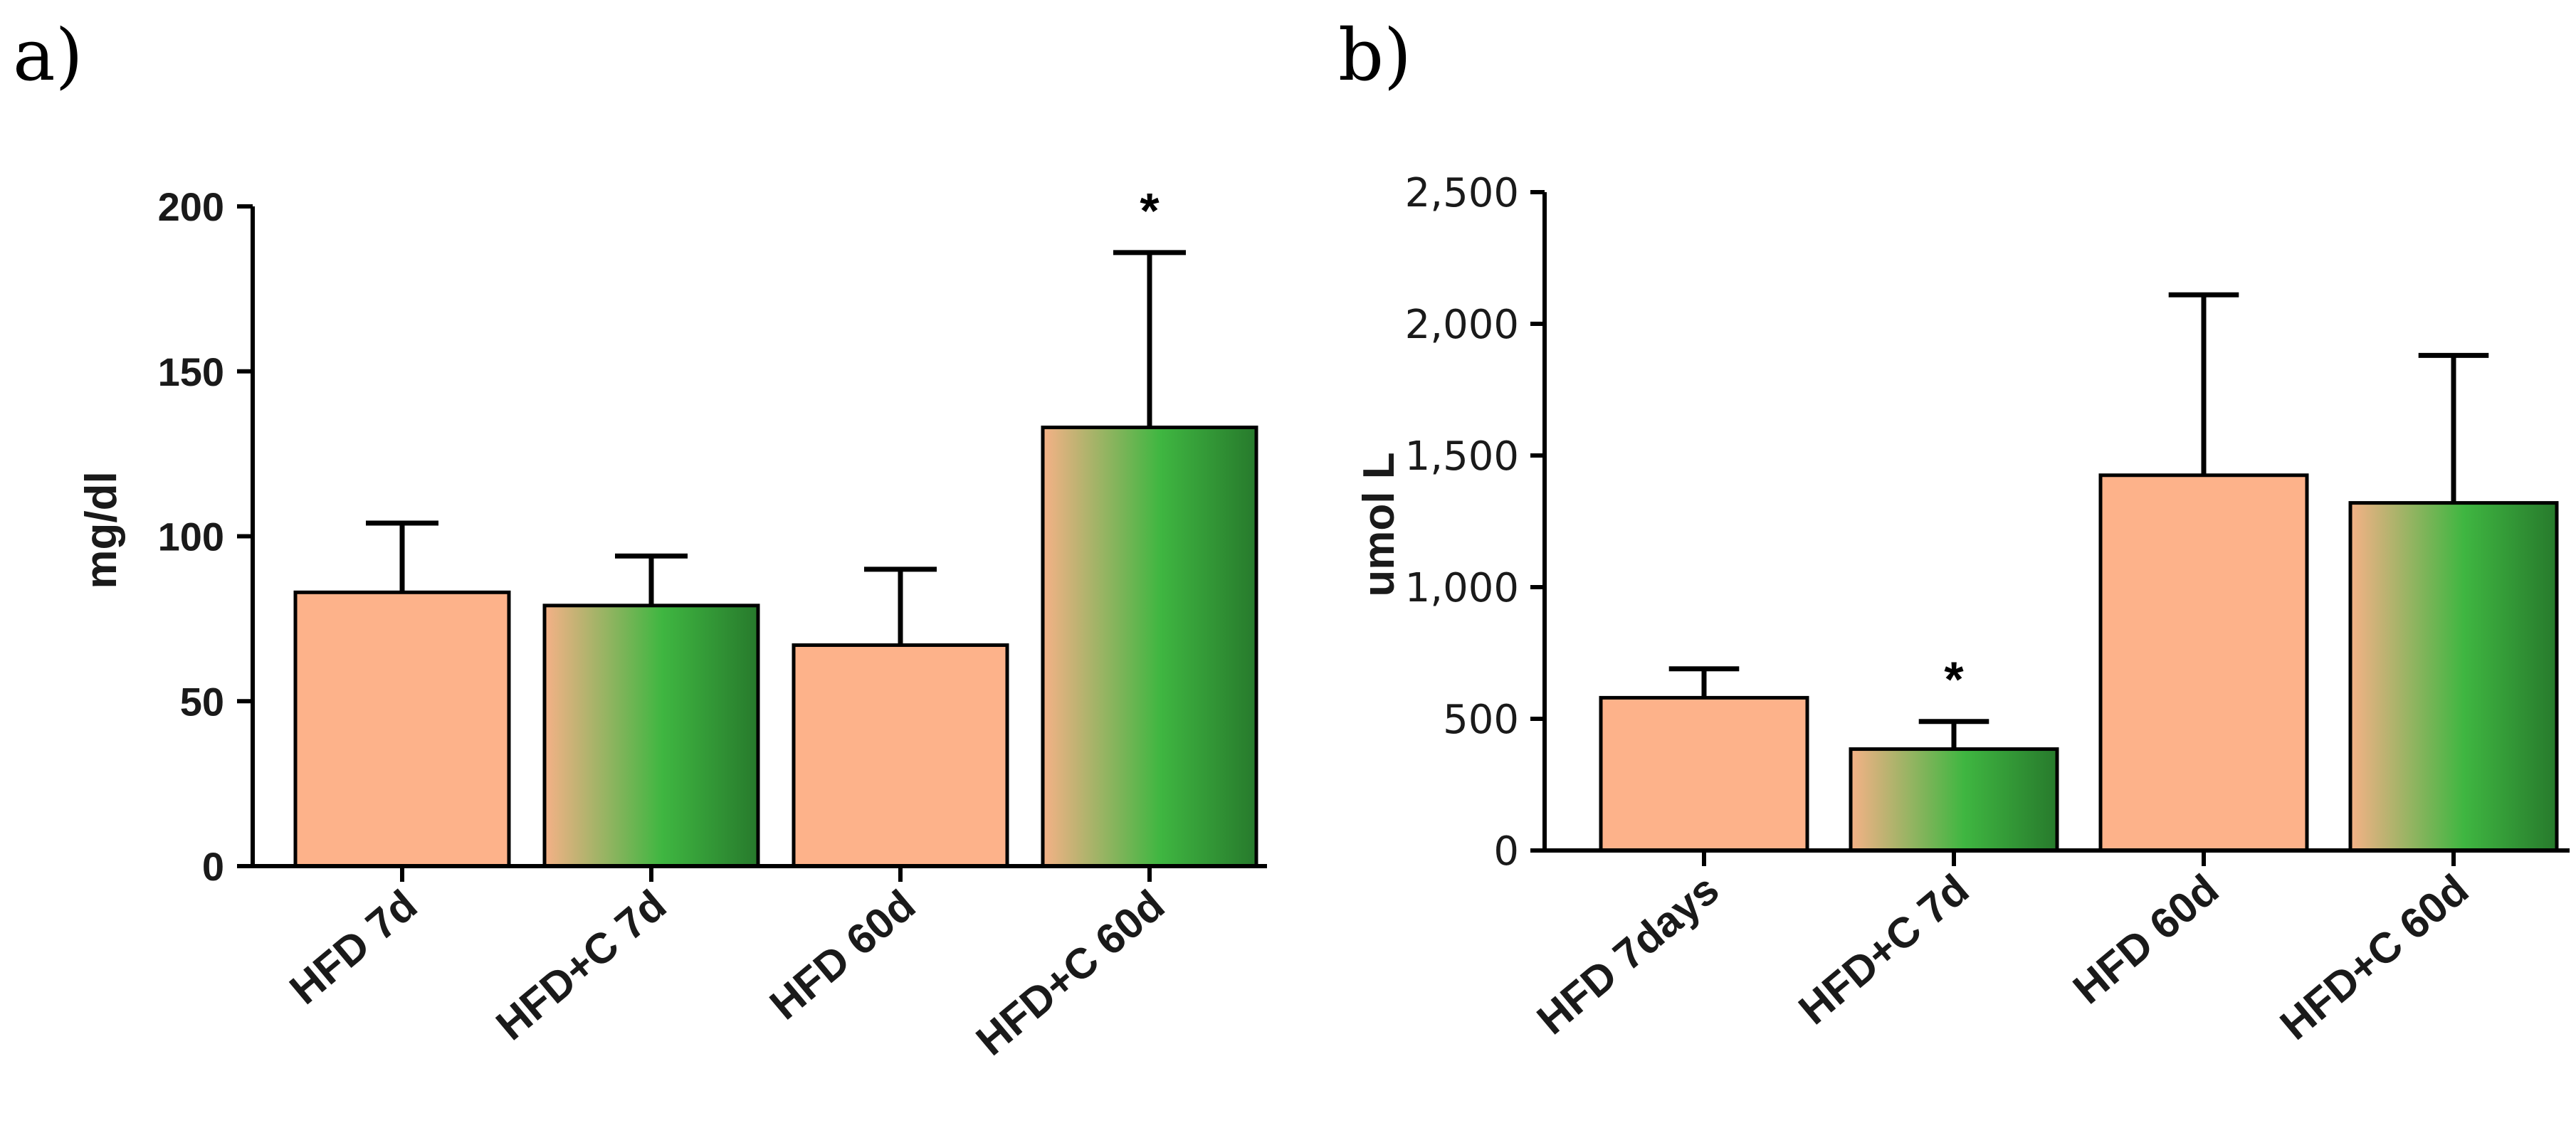 The width and height of the screenshot is (2576, 1138). What do you see at coordinates (1374, 56) in the screenshot?
I see `panel-b-label: b)` at bounding box center [1374, 56].